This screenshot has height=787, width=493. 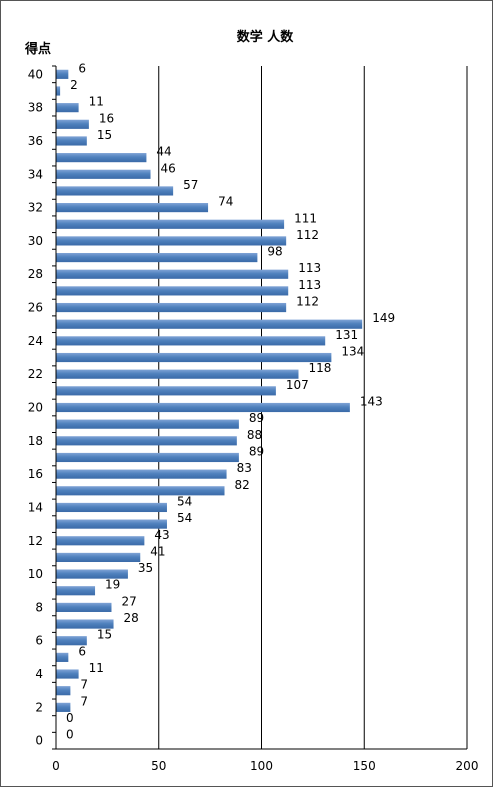 I want to click on data-label-23: 134, so click(x=352, y=352).